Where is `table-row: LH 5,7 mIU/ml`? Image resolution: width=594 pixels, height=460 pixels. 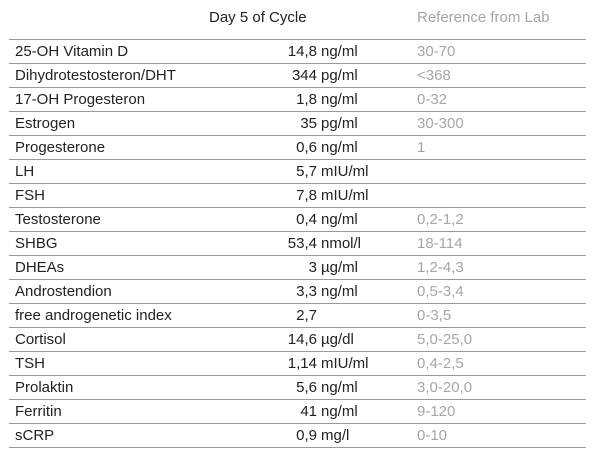
table-row: LH 5,7 mIU/ml is located at coordinates (297, 172).